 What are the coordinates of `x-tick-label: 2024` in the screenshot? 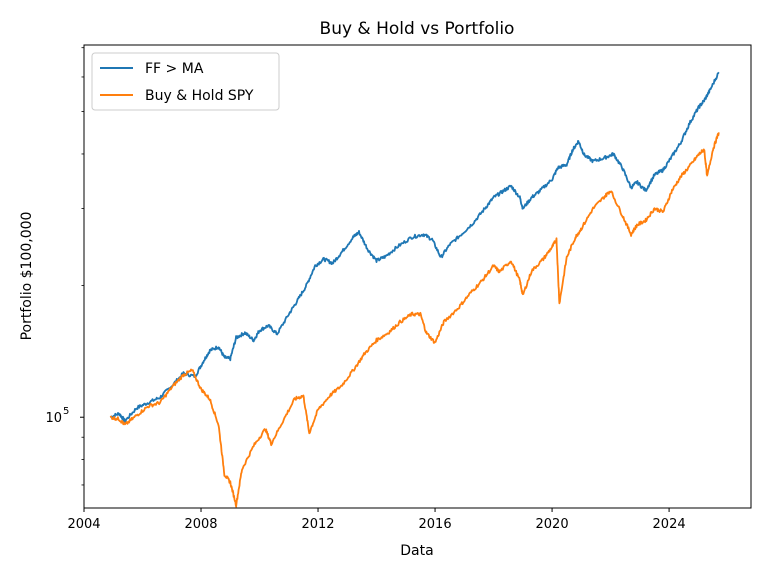 It's located at (669, 524).